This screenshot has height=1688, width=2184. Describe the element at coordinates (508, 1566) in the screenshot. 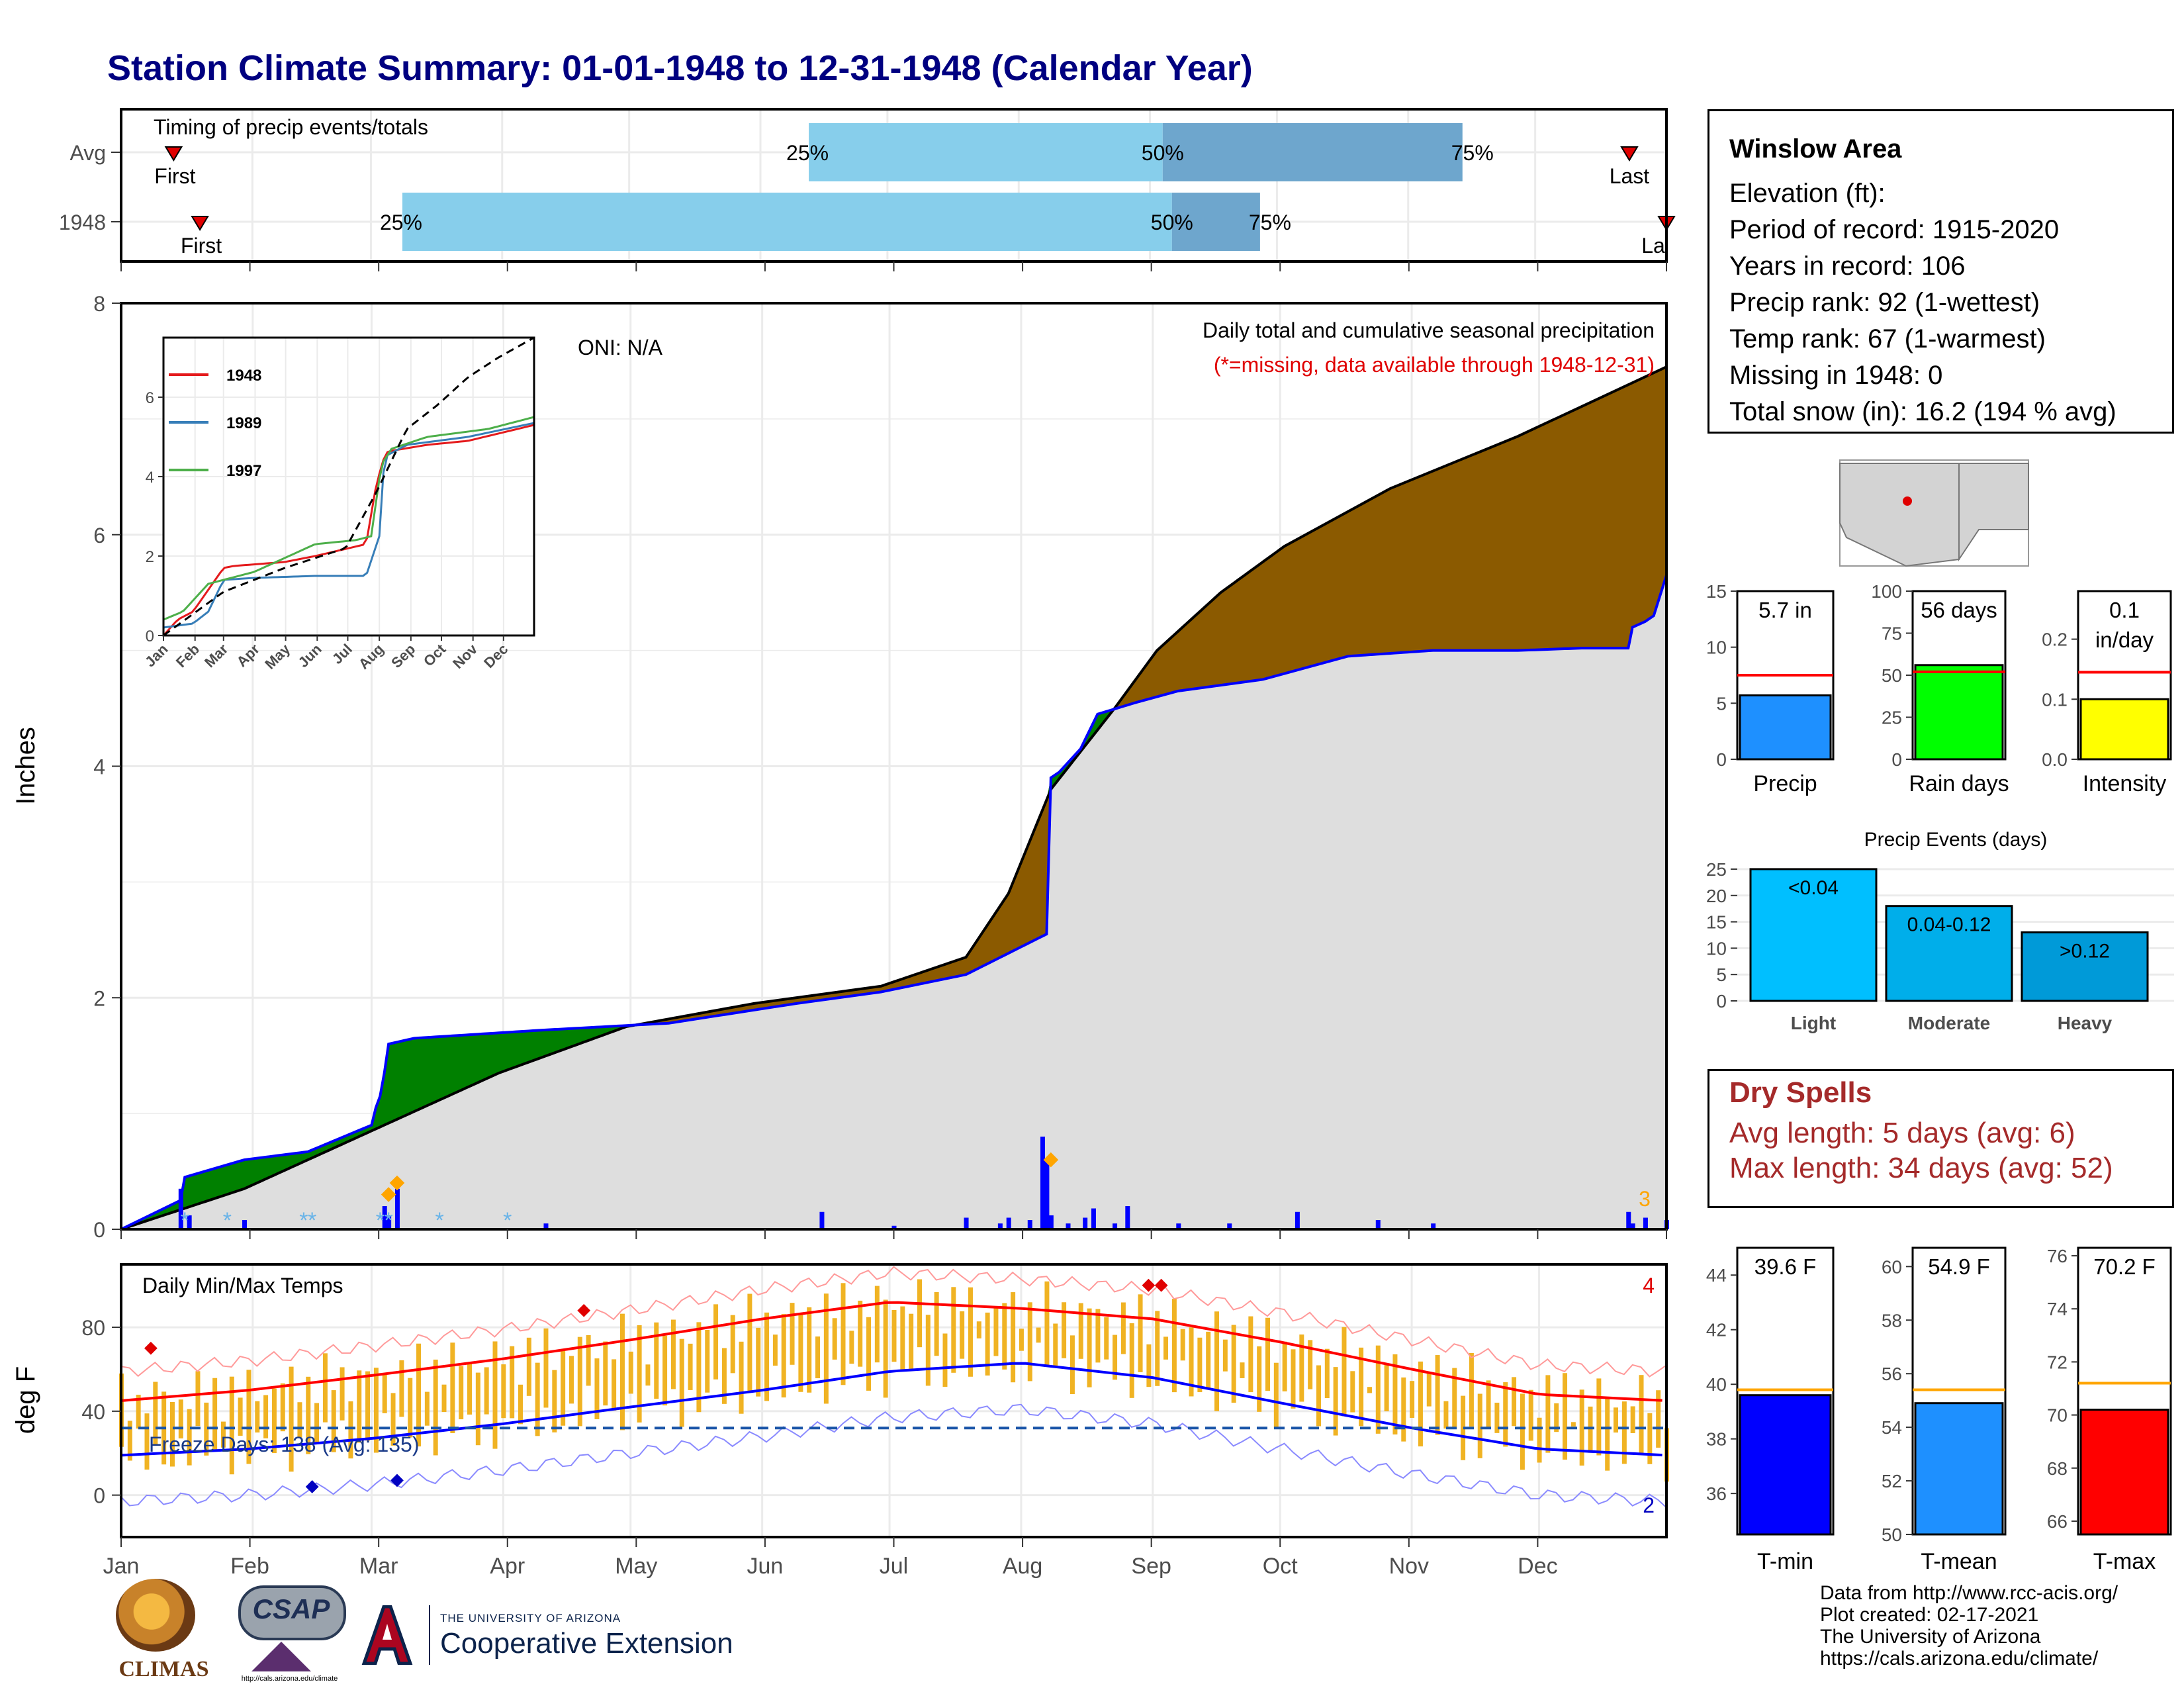

I see `month-label: Apr` at that location.